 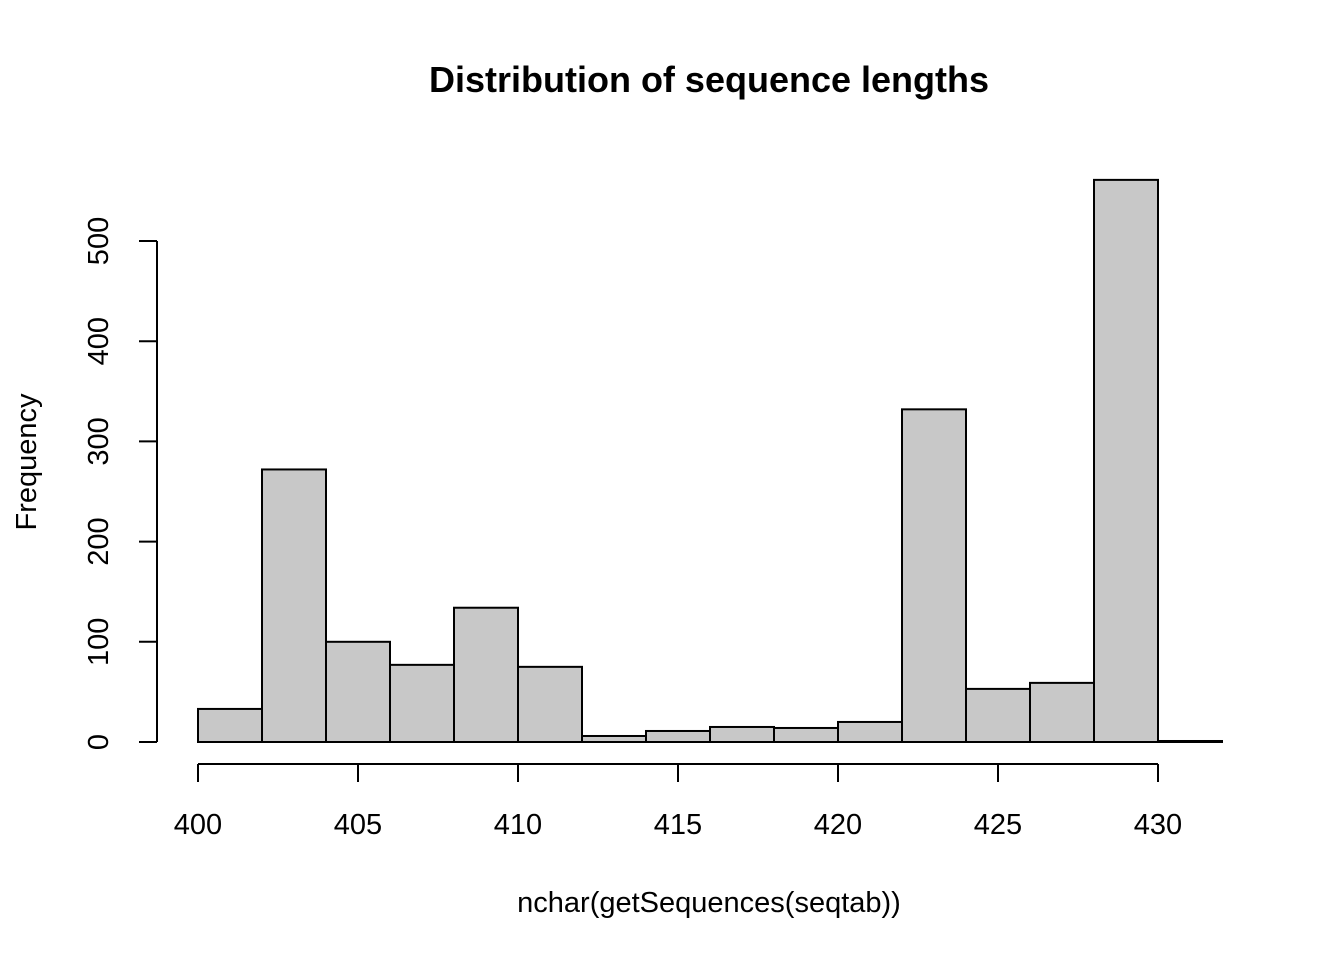 I want to click on x-tick-label: 430, so click(x=1158, y=825).